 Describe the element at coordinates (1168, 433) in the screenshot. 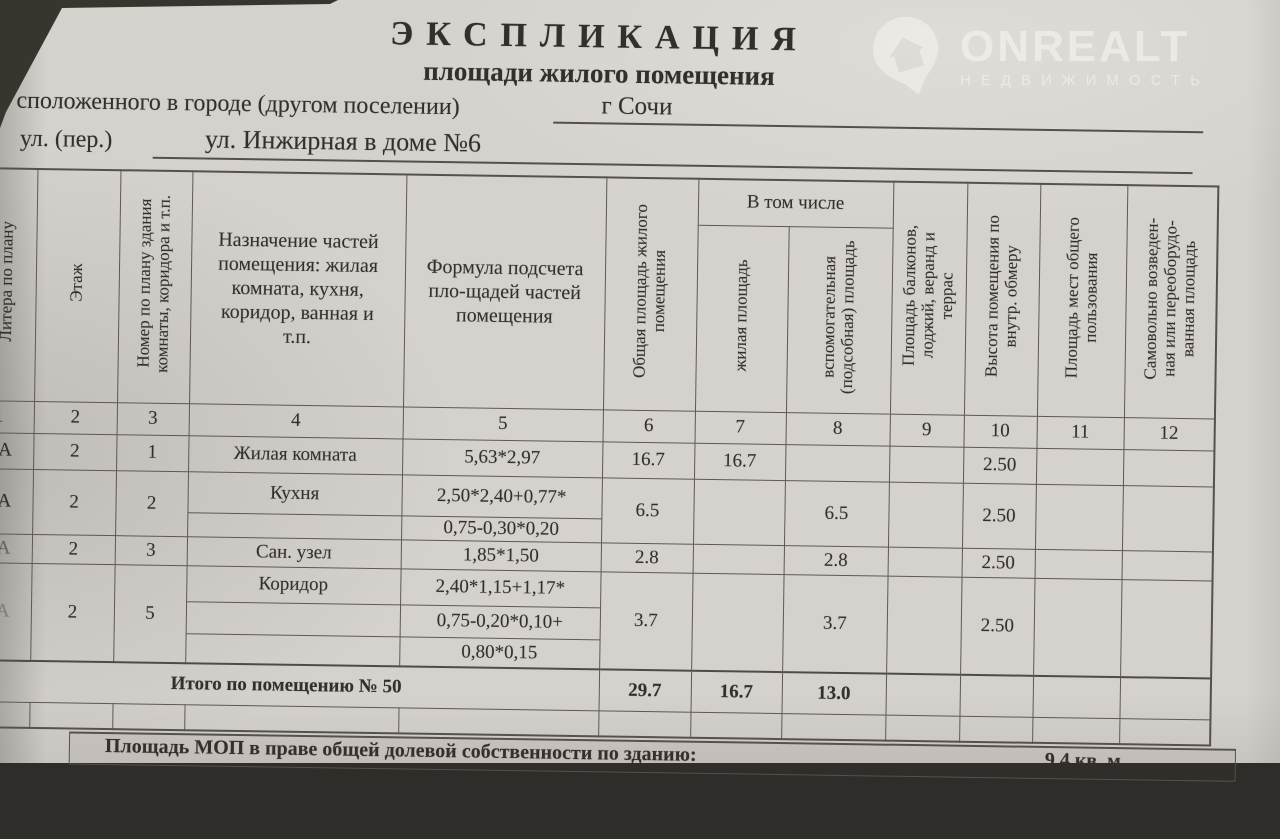

I see `col-number: 12` at that location.